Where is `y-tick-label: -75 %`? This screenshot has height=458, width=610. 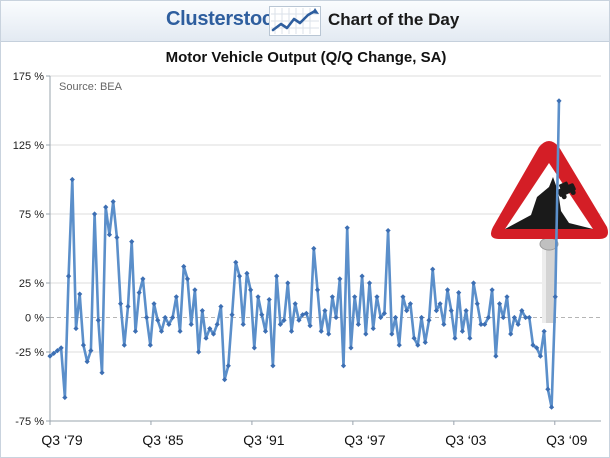
y-tick-label: -75 % is located at coordinates (29, 422).